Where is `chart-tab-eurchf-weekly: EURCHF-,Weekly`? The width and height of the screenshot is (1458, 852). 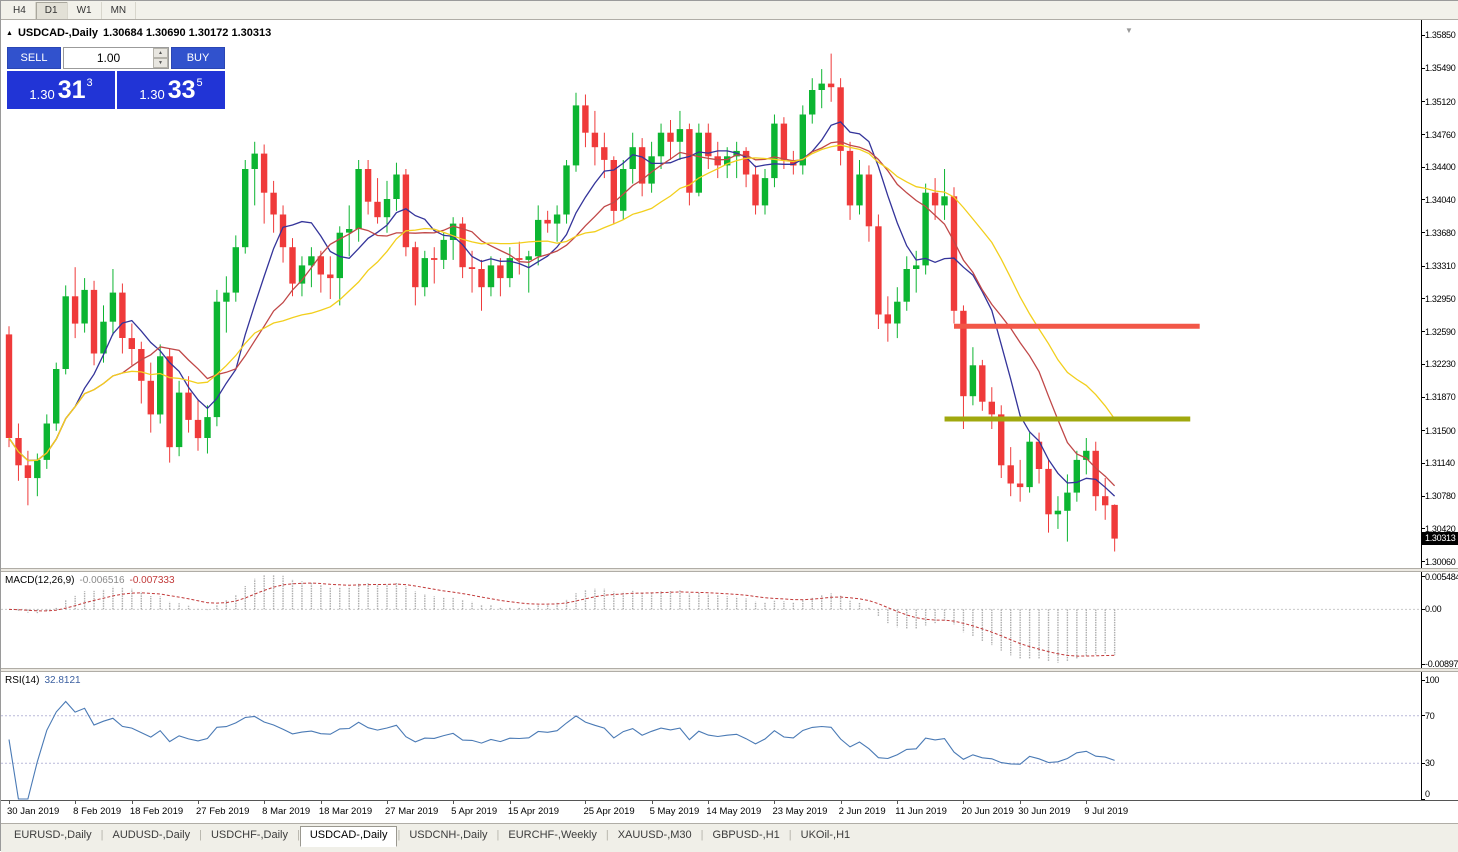
chart-tab-eurchf-weekly: EURCHF-,Weekly is located at coordinates (552, 835).